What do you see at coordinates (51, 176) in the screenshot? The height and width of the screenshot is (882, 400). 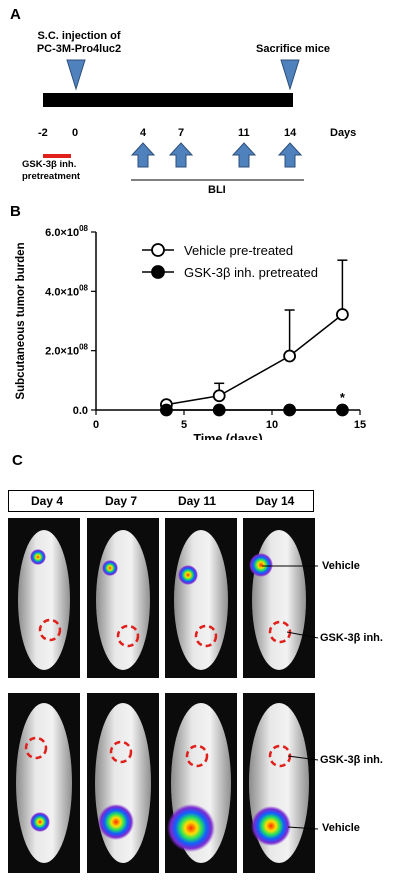 I see `pretreatment-label-line2: pretreatment` at bounding box center [51, 176].